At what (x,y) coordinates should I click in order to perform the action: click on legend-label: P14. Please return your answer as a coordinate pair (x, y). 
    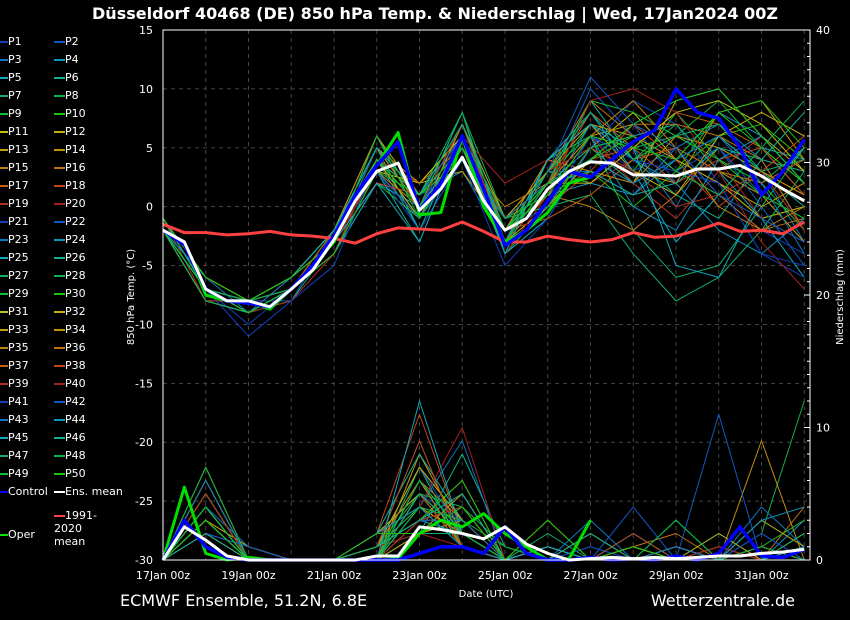
    Looking at the image, I should click on (75, 149).